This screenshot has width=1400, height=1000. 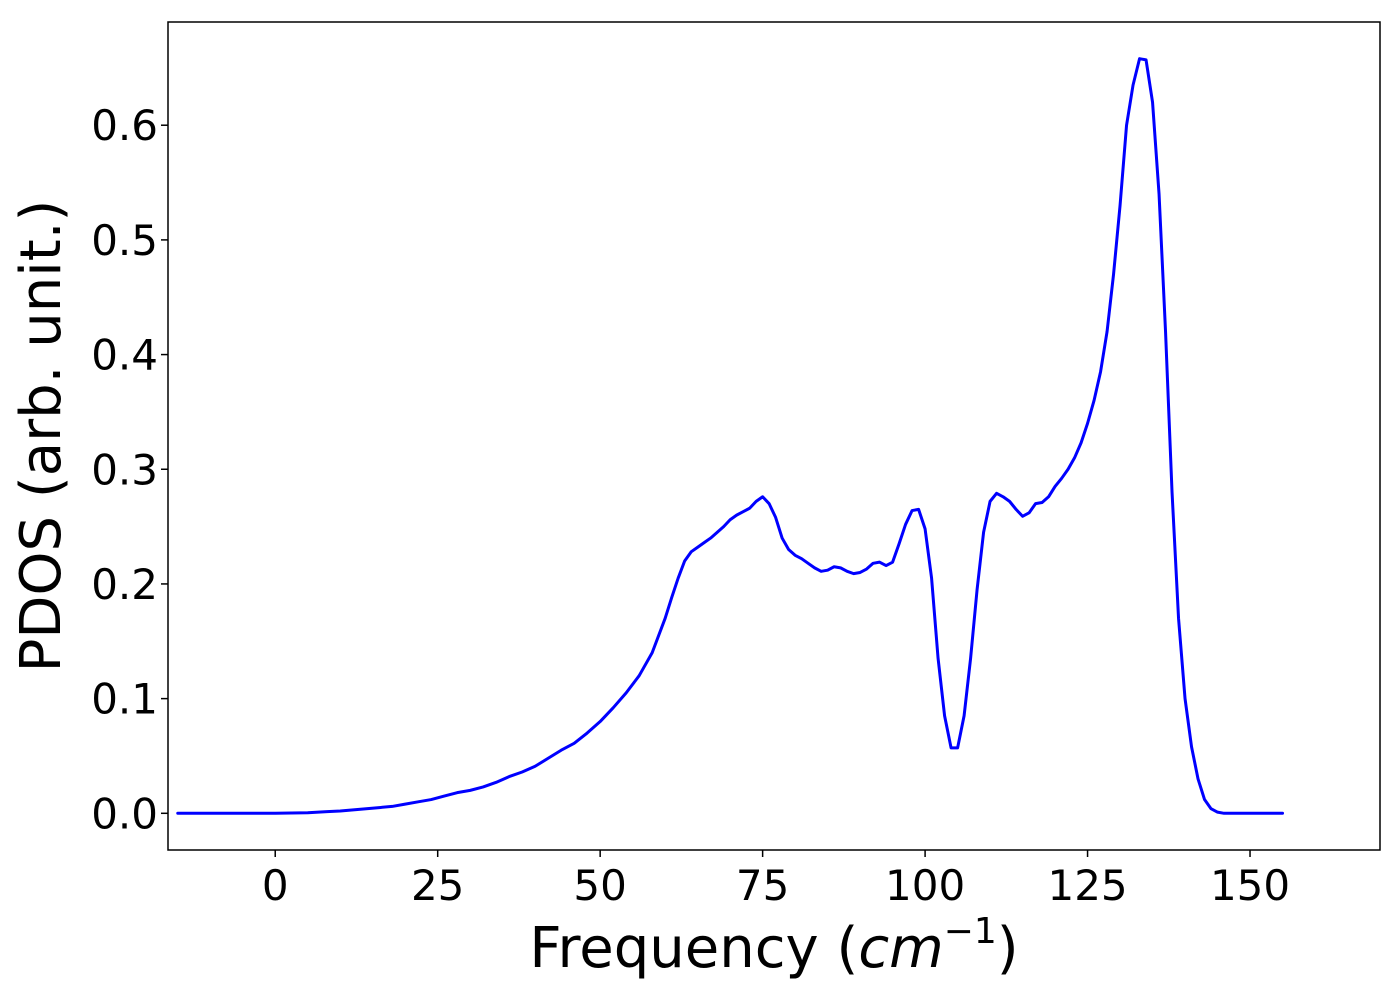 What do you see at coordinates (900, 948) in the screenshot?
I see `x-axis-label-unit: cm` at bounding box center [900, 948].